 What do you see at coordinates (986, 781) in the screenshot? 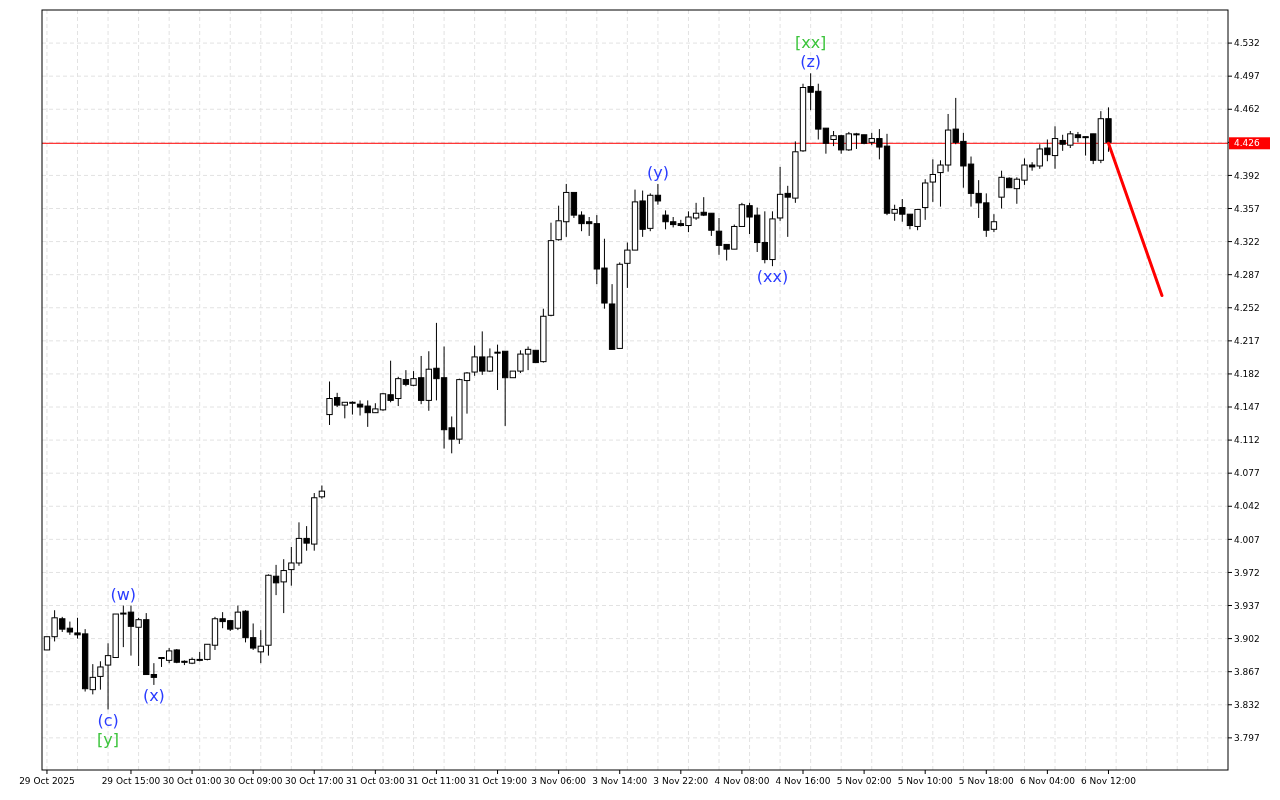
I see `x-tick-label: 5 Nov 18:00` at bounding box center [986, 781].